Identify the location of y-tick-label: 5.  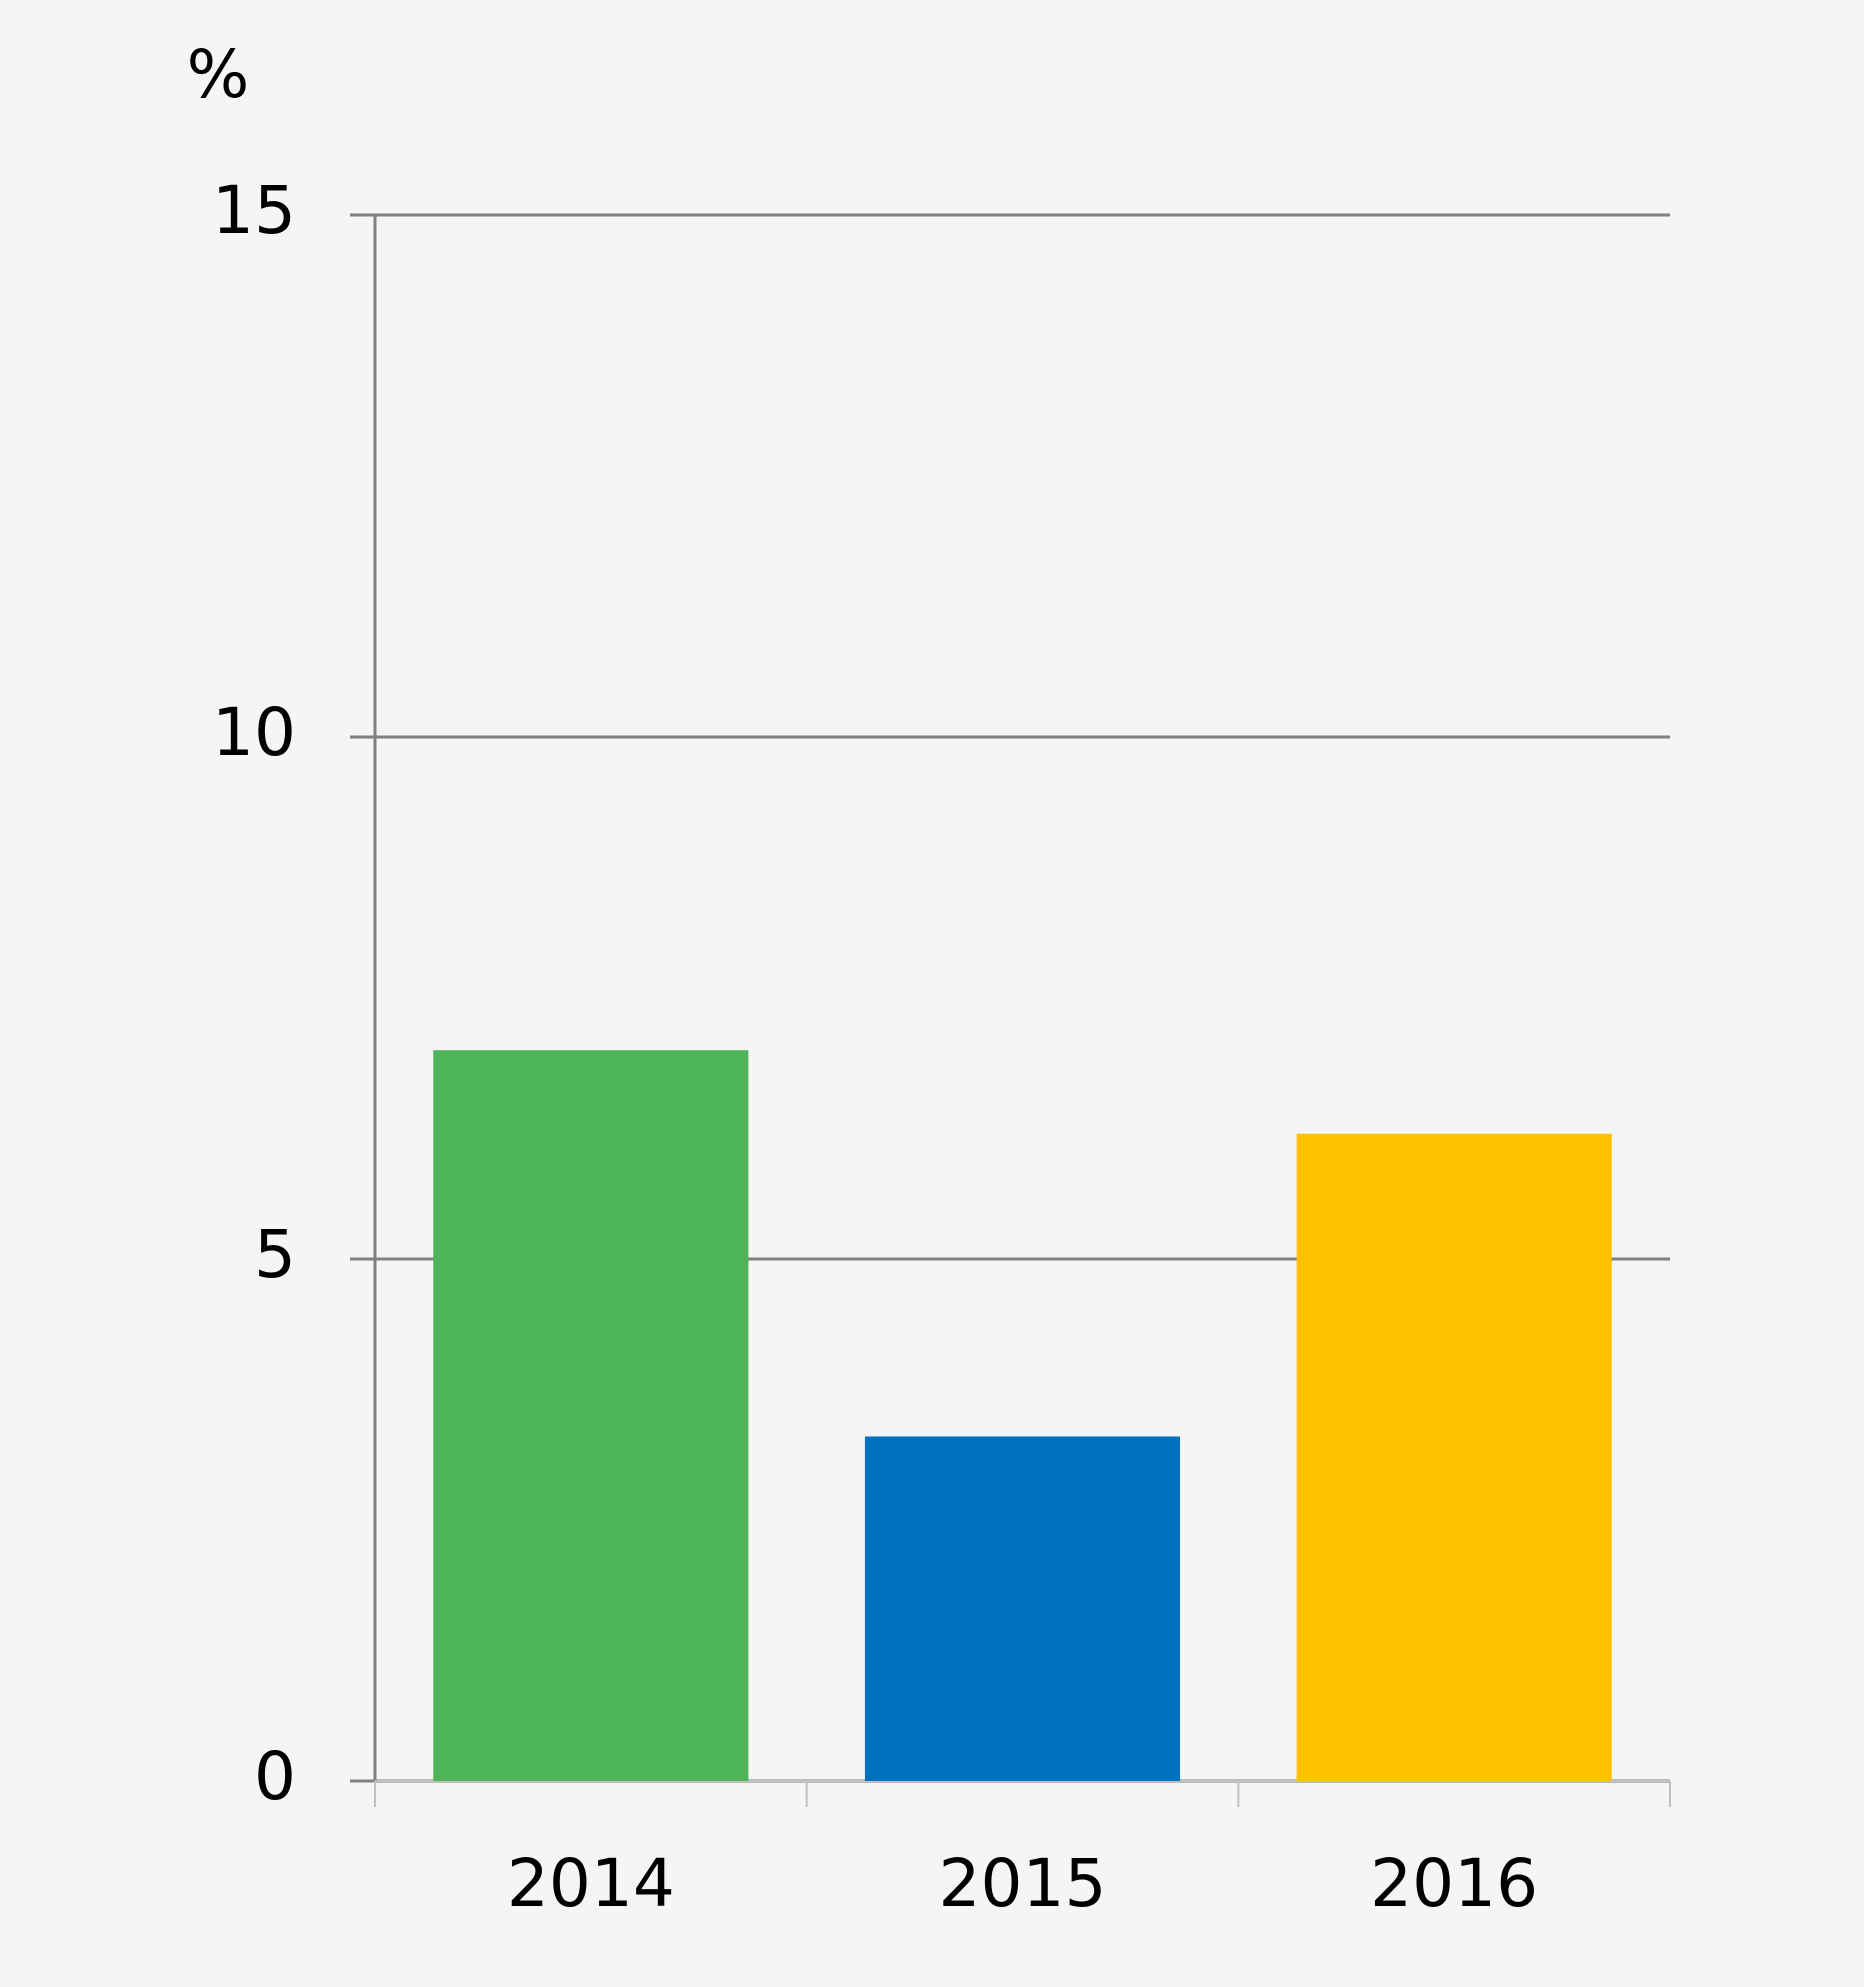
(275, 1254).